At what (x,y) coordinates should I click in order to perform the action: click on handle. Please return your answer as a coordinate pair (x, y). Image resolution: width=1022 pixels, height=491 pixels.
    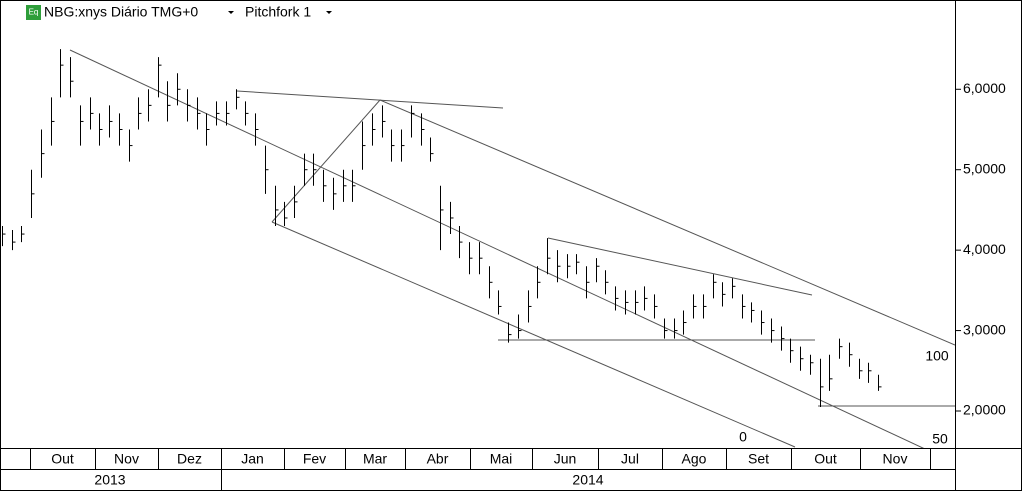
    Looking at the image, I should click on (326, 161).